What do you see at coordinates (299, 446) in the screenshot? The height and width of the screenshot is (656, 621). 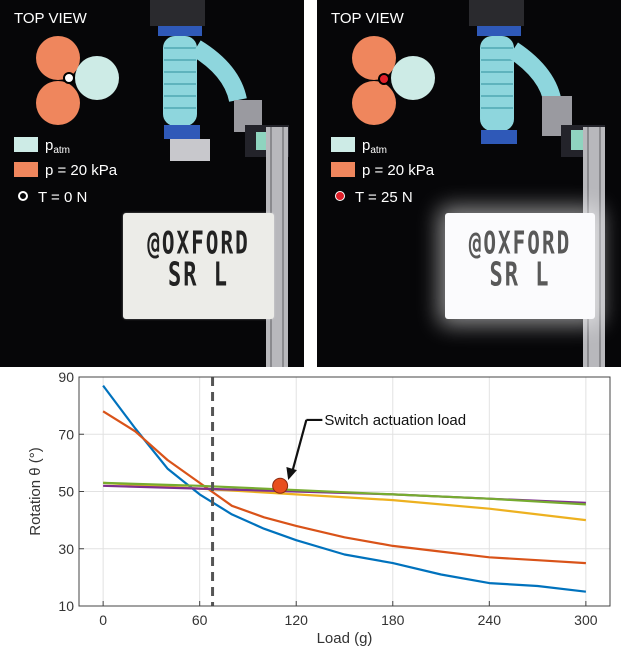 I see `annotation-arrow` at bounding box center [299, 446].